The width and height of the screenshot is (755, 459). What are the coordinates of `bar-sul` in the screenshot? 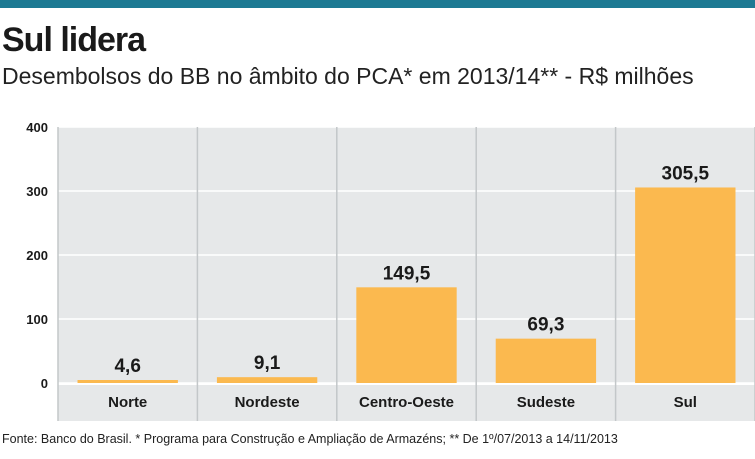 It's located at (685, 285).